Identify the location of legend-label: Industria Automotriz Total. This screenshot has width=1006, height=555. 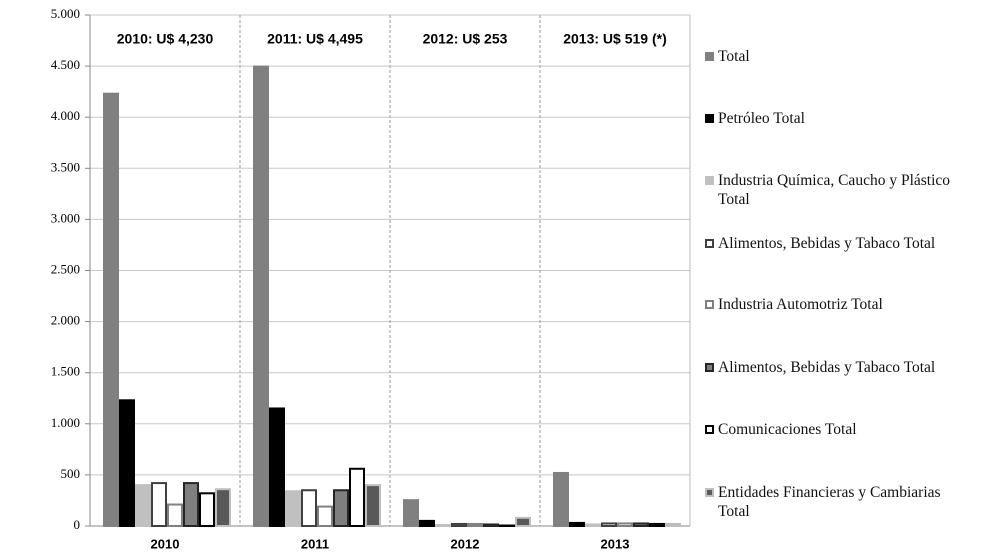
(800, 304).